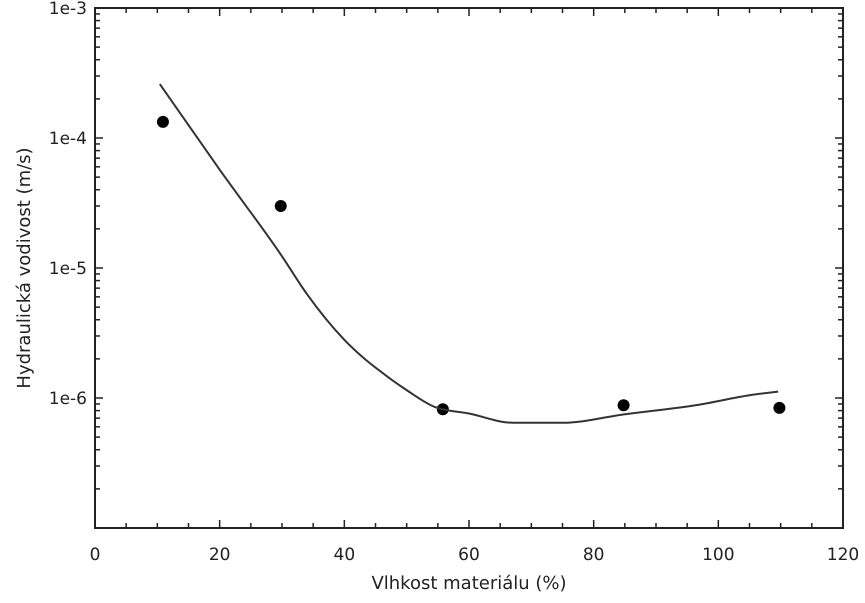 This screenshot has height=603, width=865. What do you see at coordinates (345, 555) in the screenshot?
I see `x-tick-label: 40` at bounding box center [345, 555].